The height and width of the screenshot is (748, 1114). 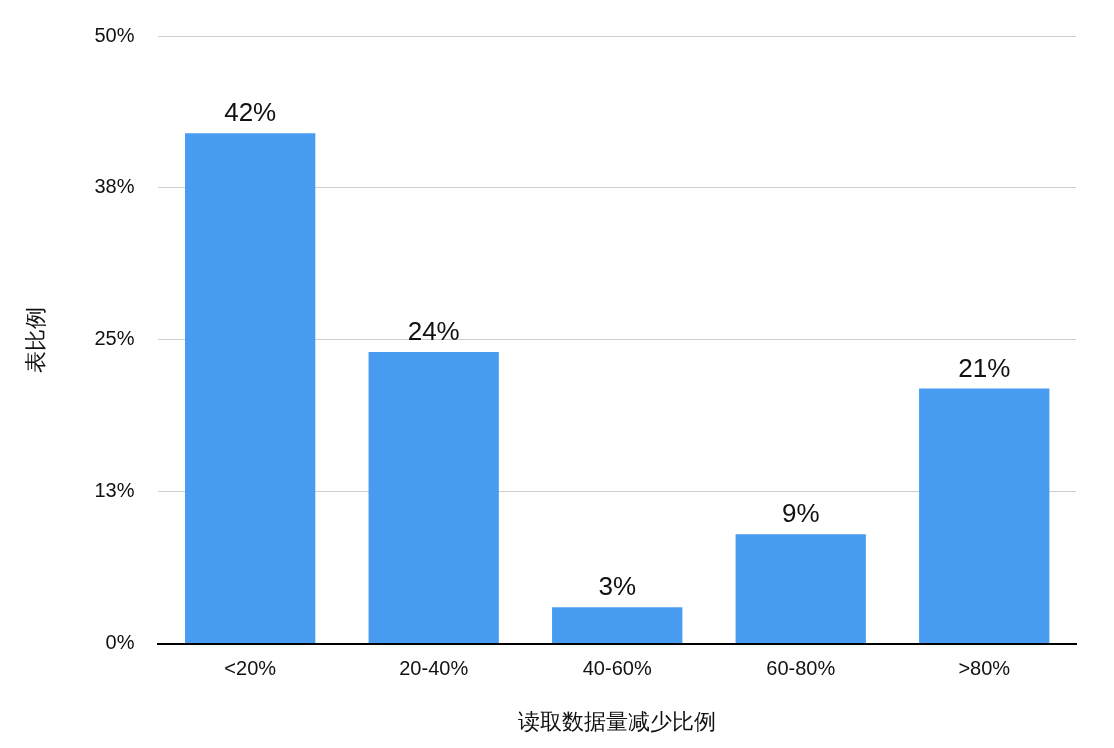 What do you see at coordinates (250, 668) in the screenshot?
I see `x-tick-label: <20%` at bounding box center [250, 668].